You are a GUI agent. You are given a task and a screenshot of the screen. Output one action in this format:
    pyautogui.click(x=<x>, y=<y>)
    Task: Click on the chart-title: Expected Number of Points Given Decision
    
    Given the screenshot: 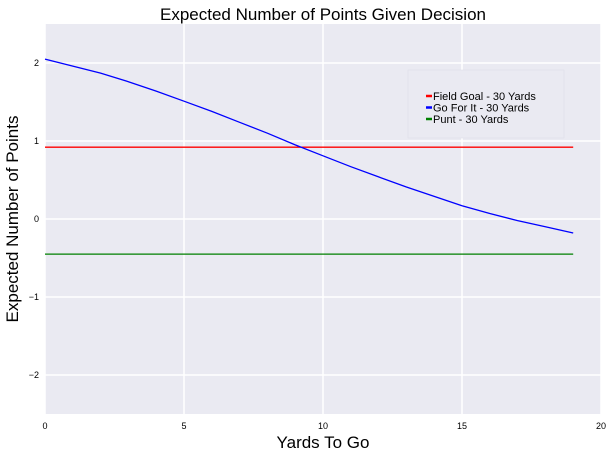 What is the action you would take?
    pyautogui.click(x=323, y=14)
    